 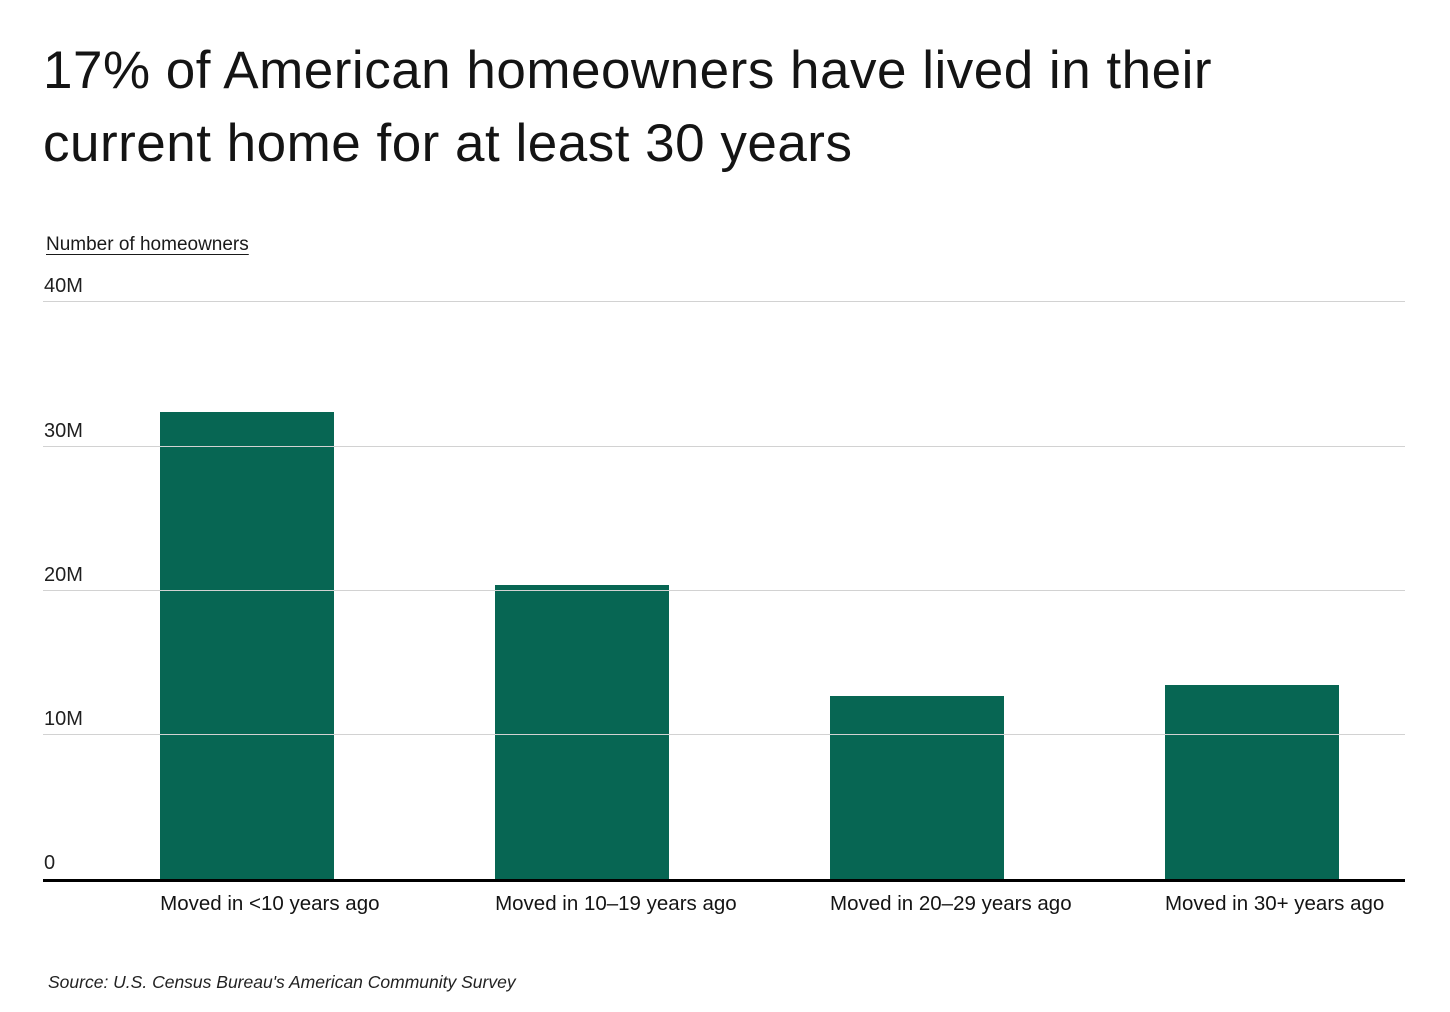 What do you see at coordinates (63, 286) in the screenshot?
I see `y-tick-label: 40M` at bounding box center [63, 286].